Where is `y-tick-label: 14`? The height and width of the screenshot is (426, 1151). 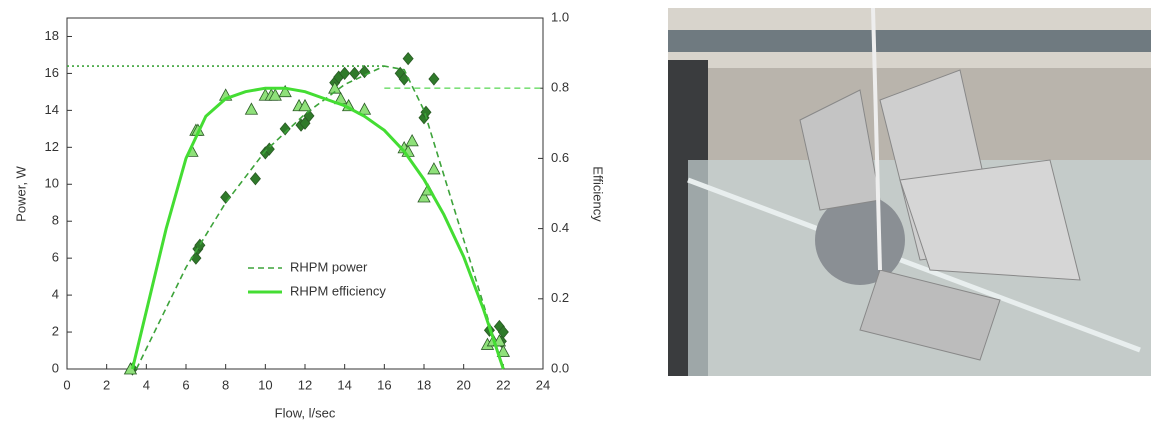 y-tick-label: 14 is located at coordinates (52, 109).